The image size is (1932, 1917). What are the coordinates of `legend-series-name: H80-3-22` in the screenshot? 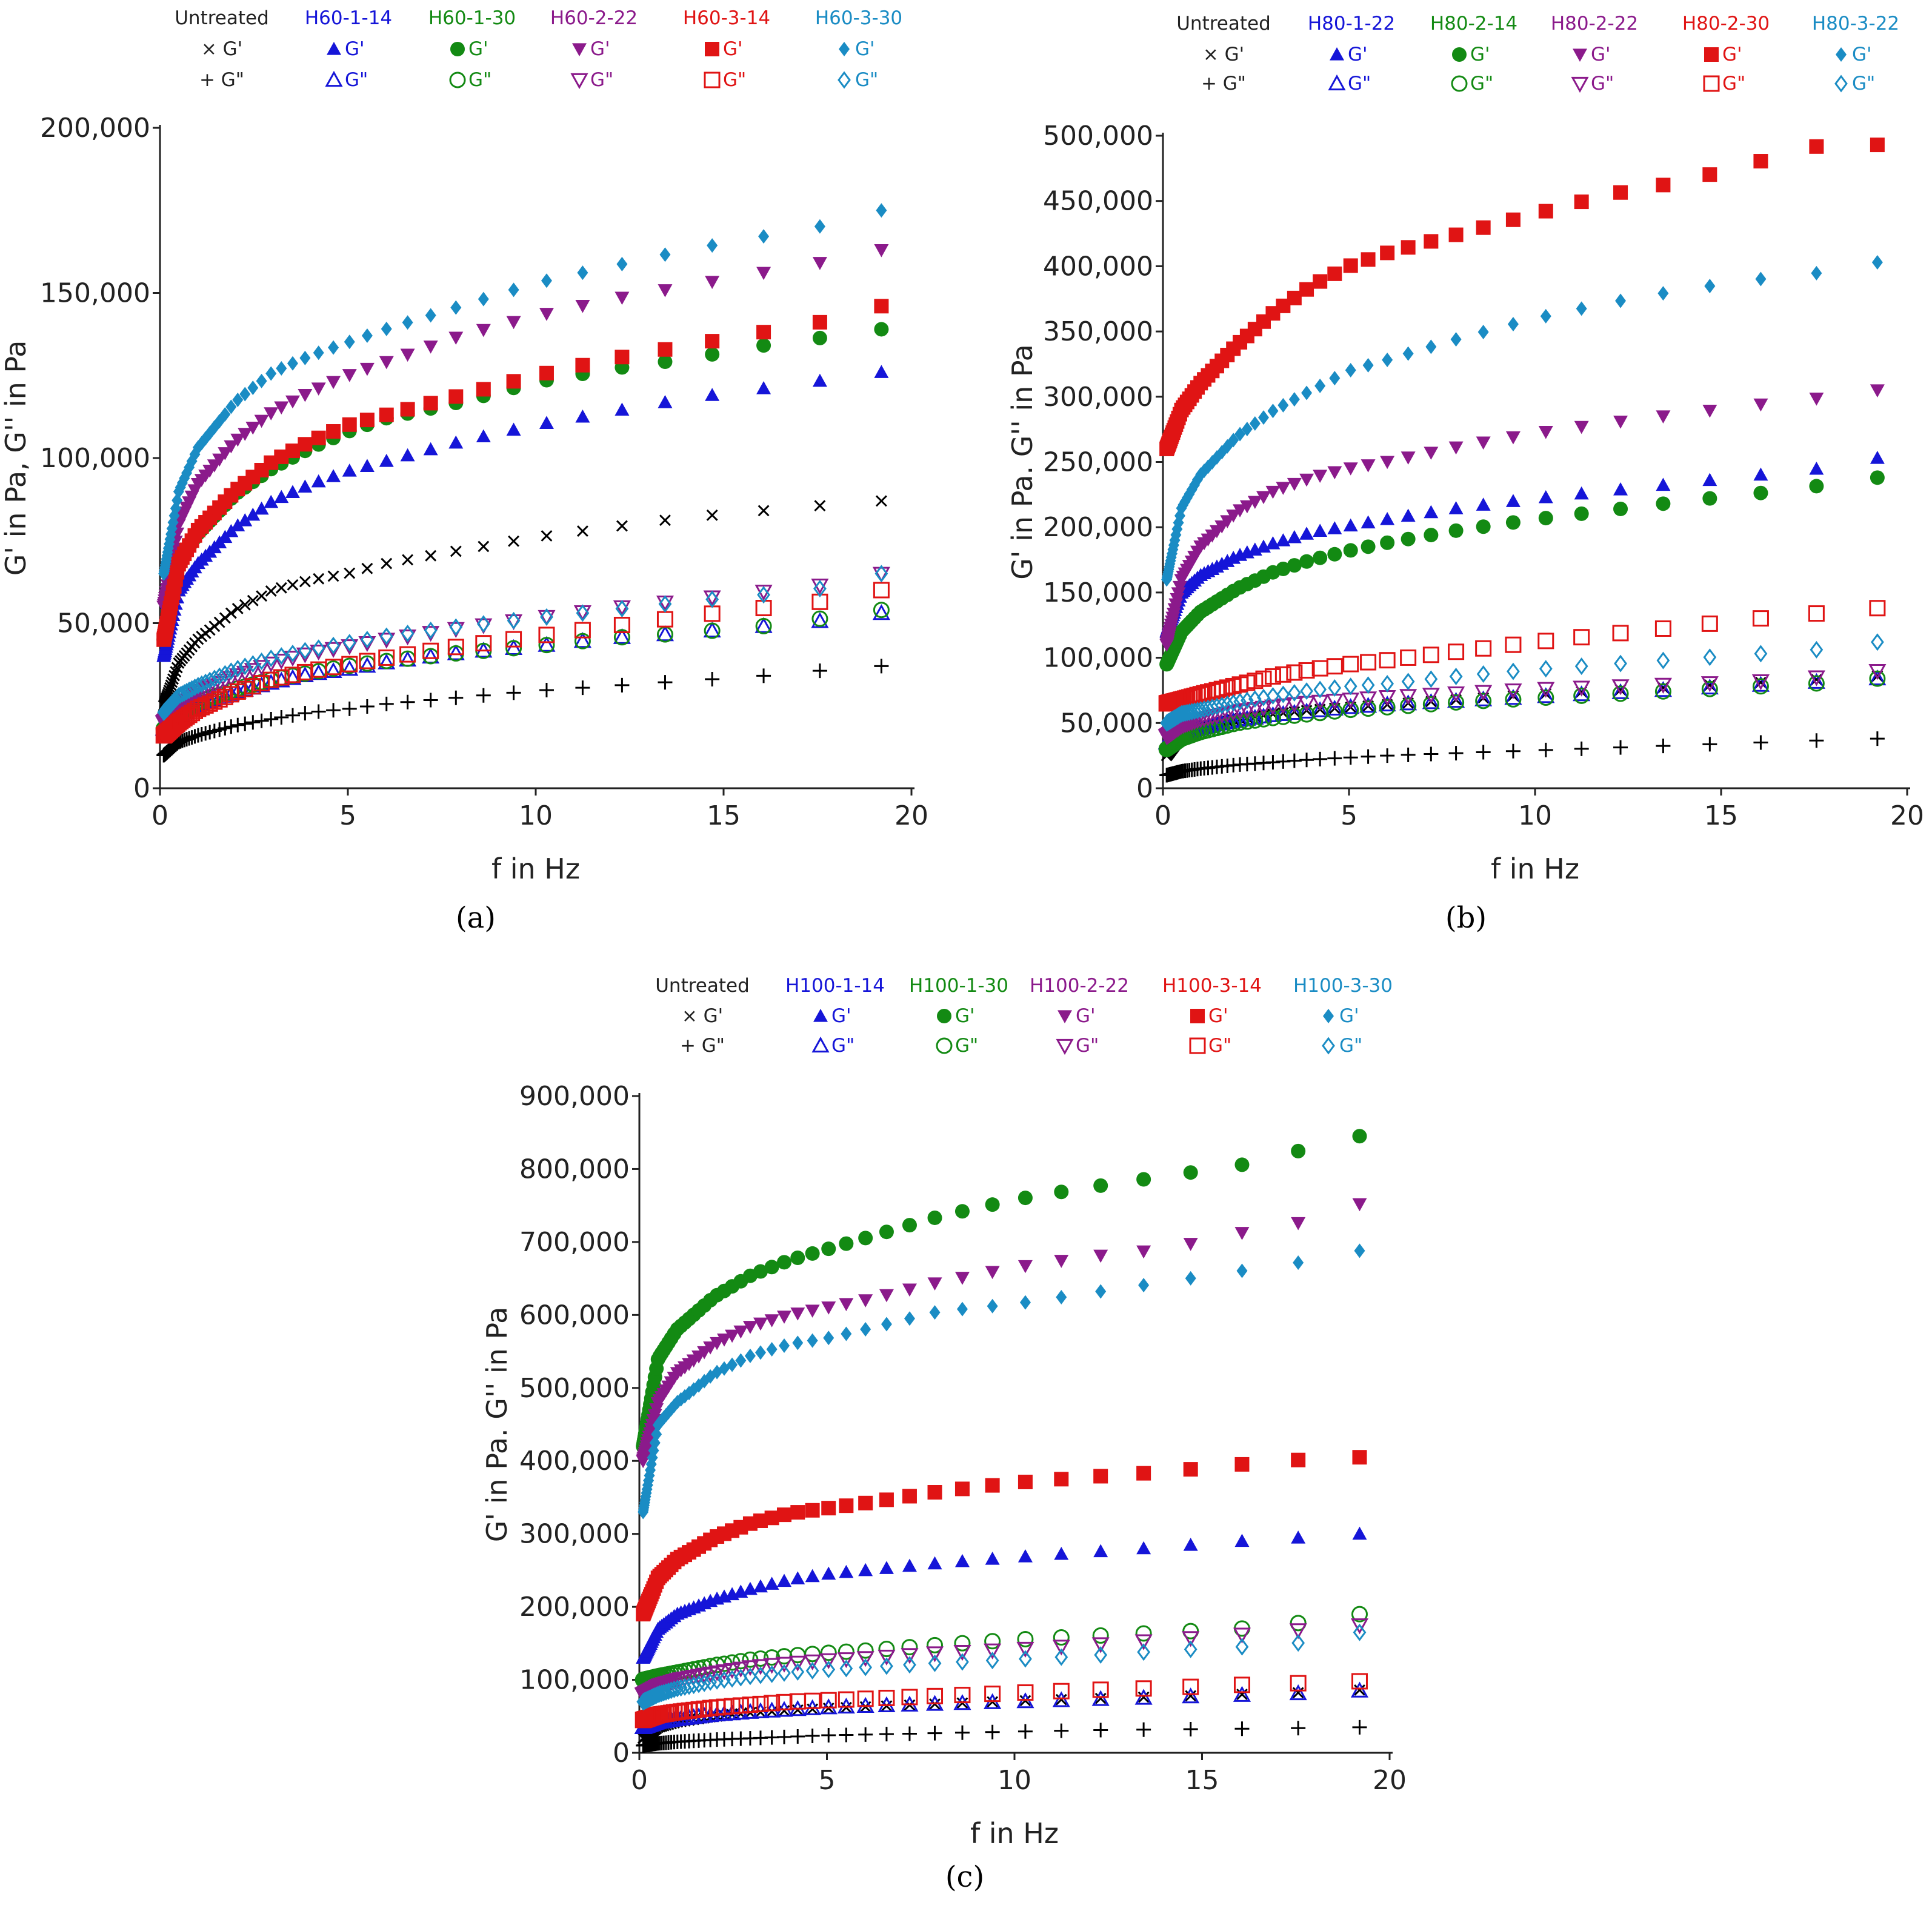 It's located at (1855, 24).